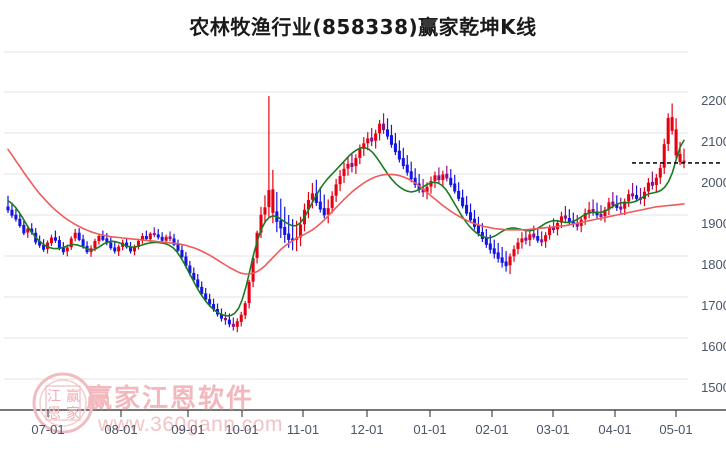  What do you see at coordinates (362, 413) in the screenshot?
I see `x-axis-ticks` at bounding box center [362, 413].